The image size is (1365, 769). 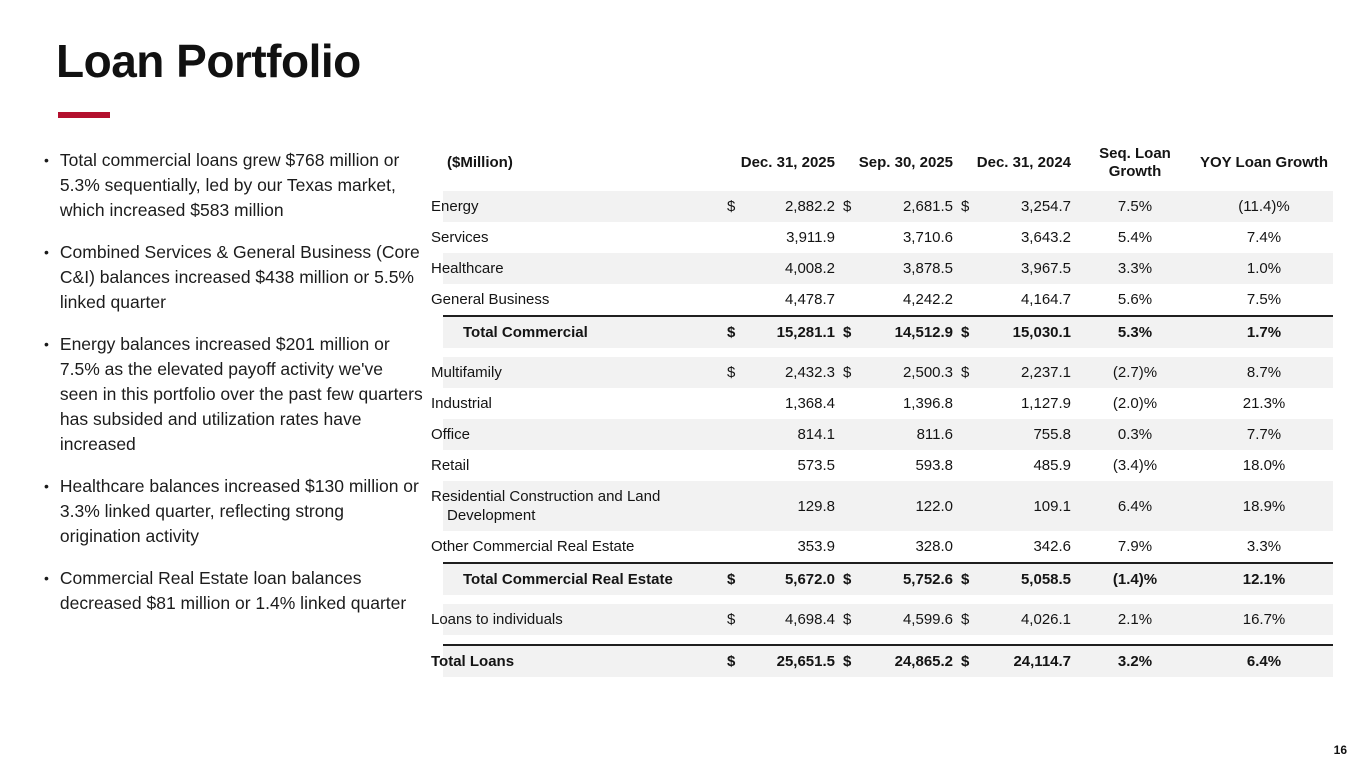 What do you see at coordinates (480, 162) in the screenshot?
I see `col-header-unit: ($Million)` at bounding box center [480, 162].